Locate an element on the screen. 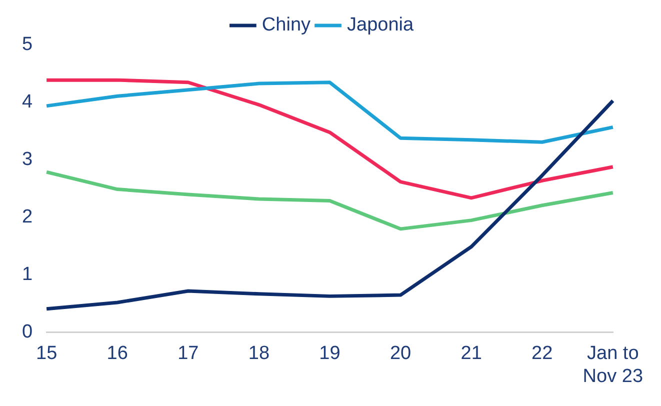 This screenshot has width=661, height=406. x-tick-label: 18 is located at coordinates (259, 353).